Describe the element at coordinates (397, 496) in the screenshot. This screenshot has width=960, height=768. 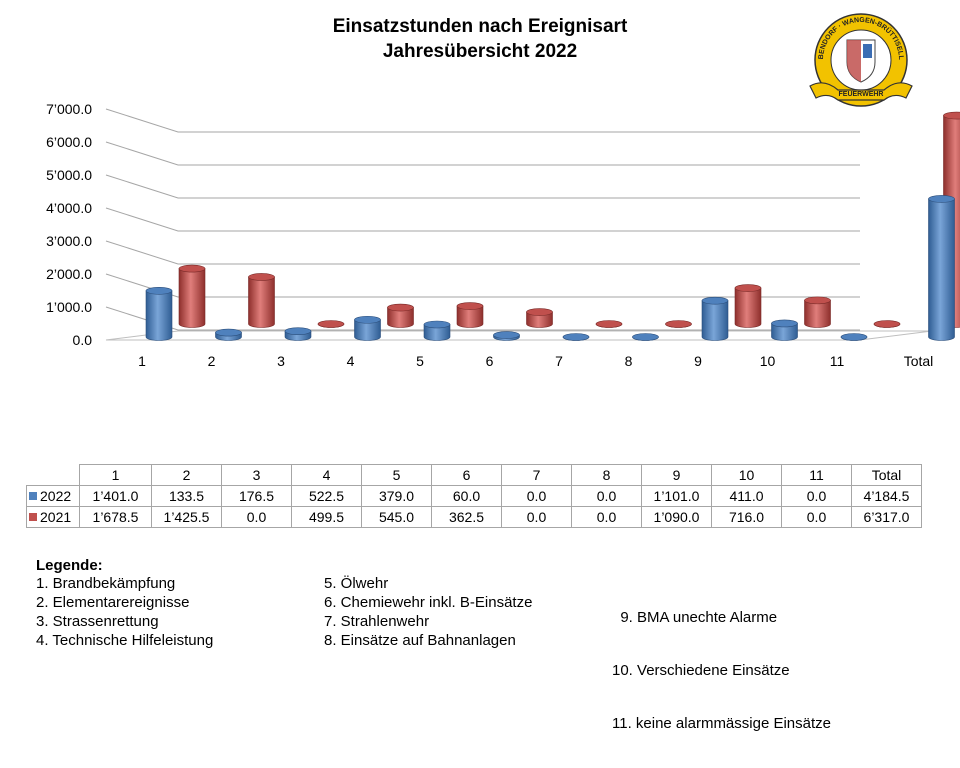
I see `table-cell: 379.0` at that location.